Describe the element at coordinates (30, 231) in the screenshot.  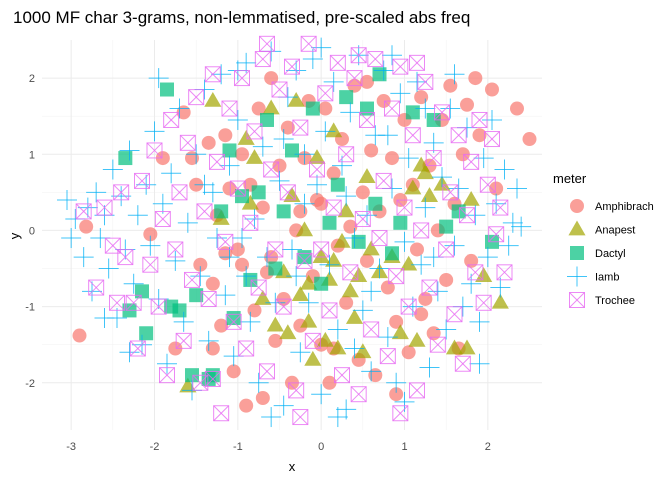
I see `y-tick-labels: -2 -1 0 1 2` at that location.